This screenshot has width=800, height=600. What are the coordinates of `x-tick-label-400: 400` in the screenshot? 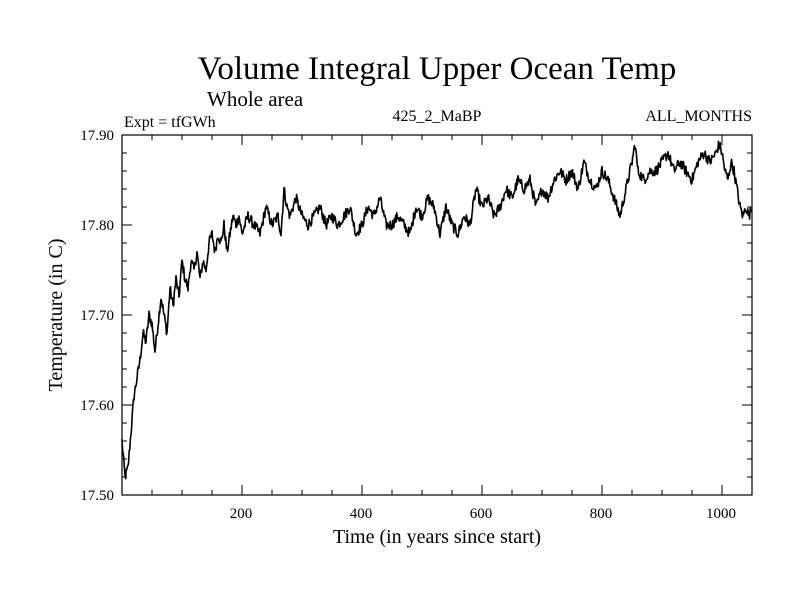 It's located at (361, 514).